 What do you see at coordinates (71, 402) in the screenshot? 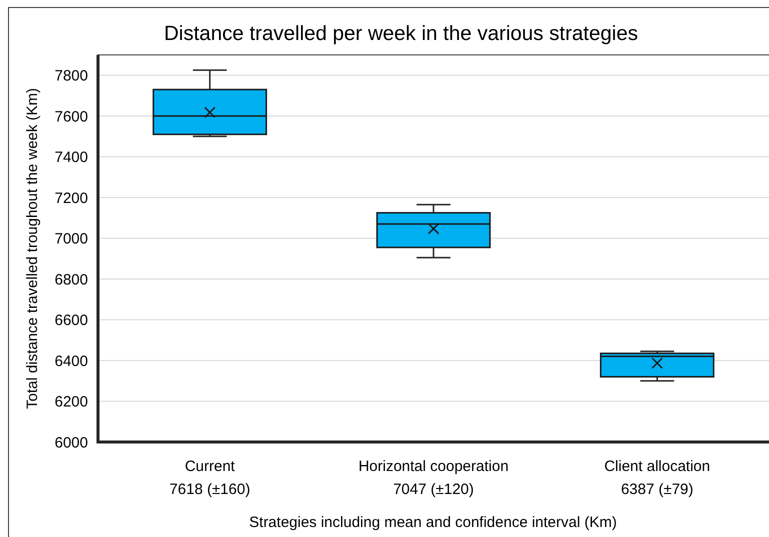
I see `y-tick-label: 6200` at bounding box center [71, 402].